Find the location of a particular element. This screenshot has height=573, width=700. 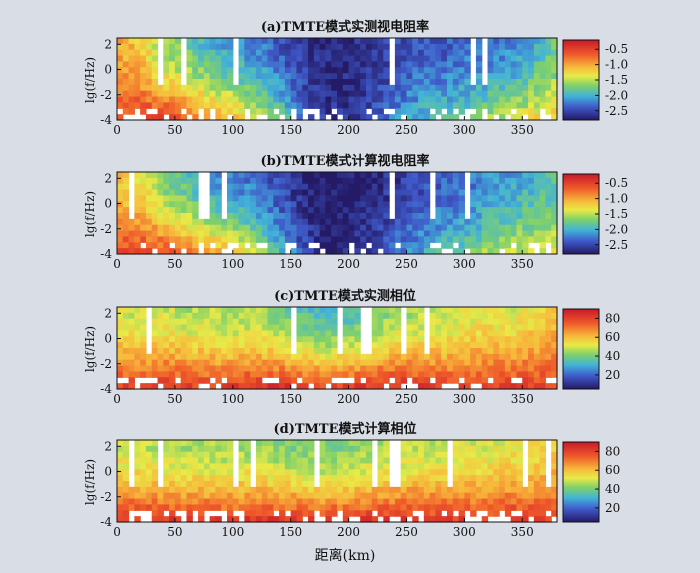

y-tick-label: 0 is located at coordinates (108, 472).